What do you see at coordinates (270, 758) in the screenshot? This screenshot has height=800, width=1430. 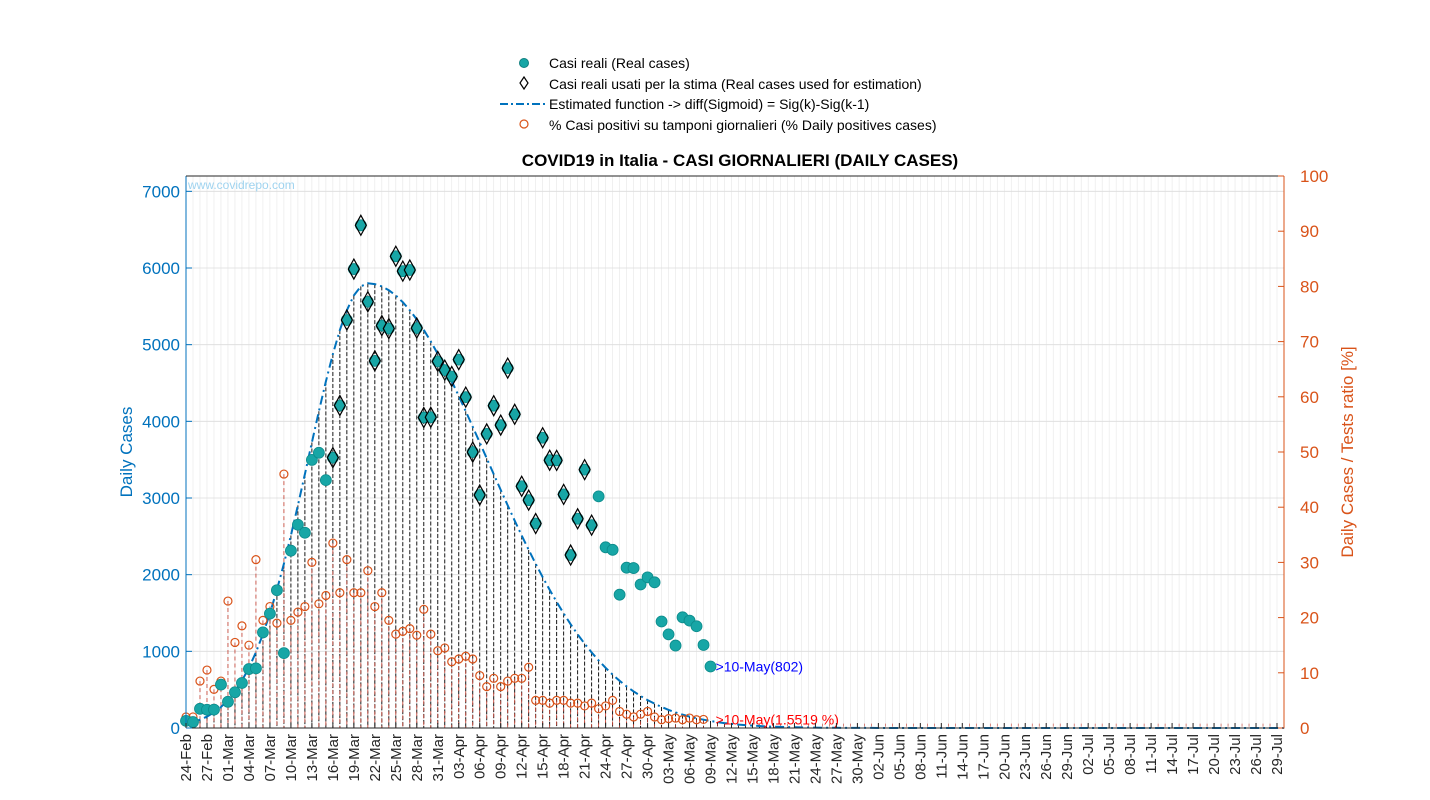 I see `x-tick-label: 07-Mar` at bounding box center [270, 758].